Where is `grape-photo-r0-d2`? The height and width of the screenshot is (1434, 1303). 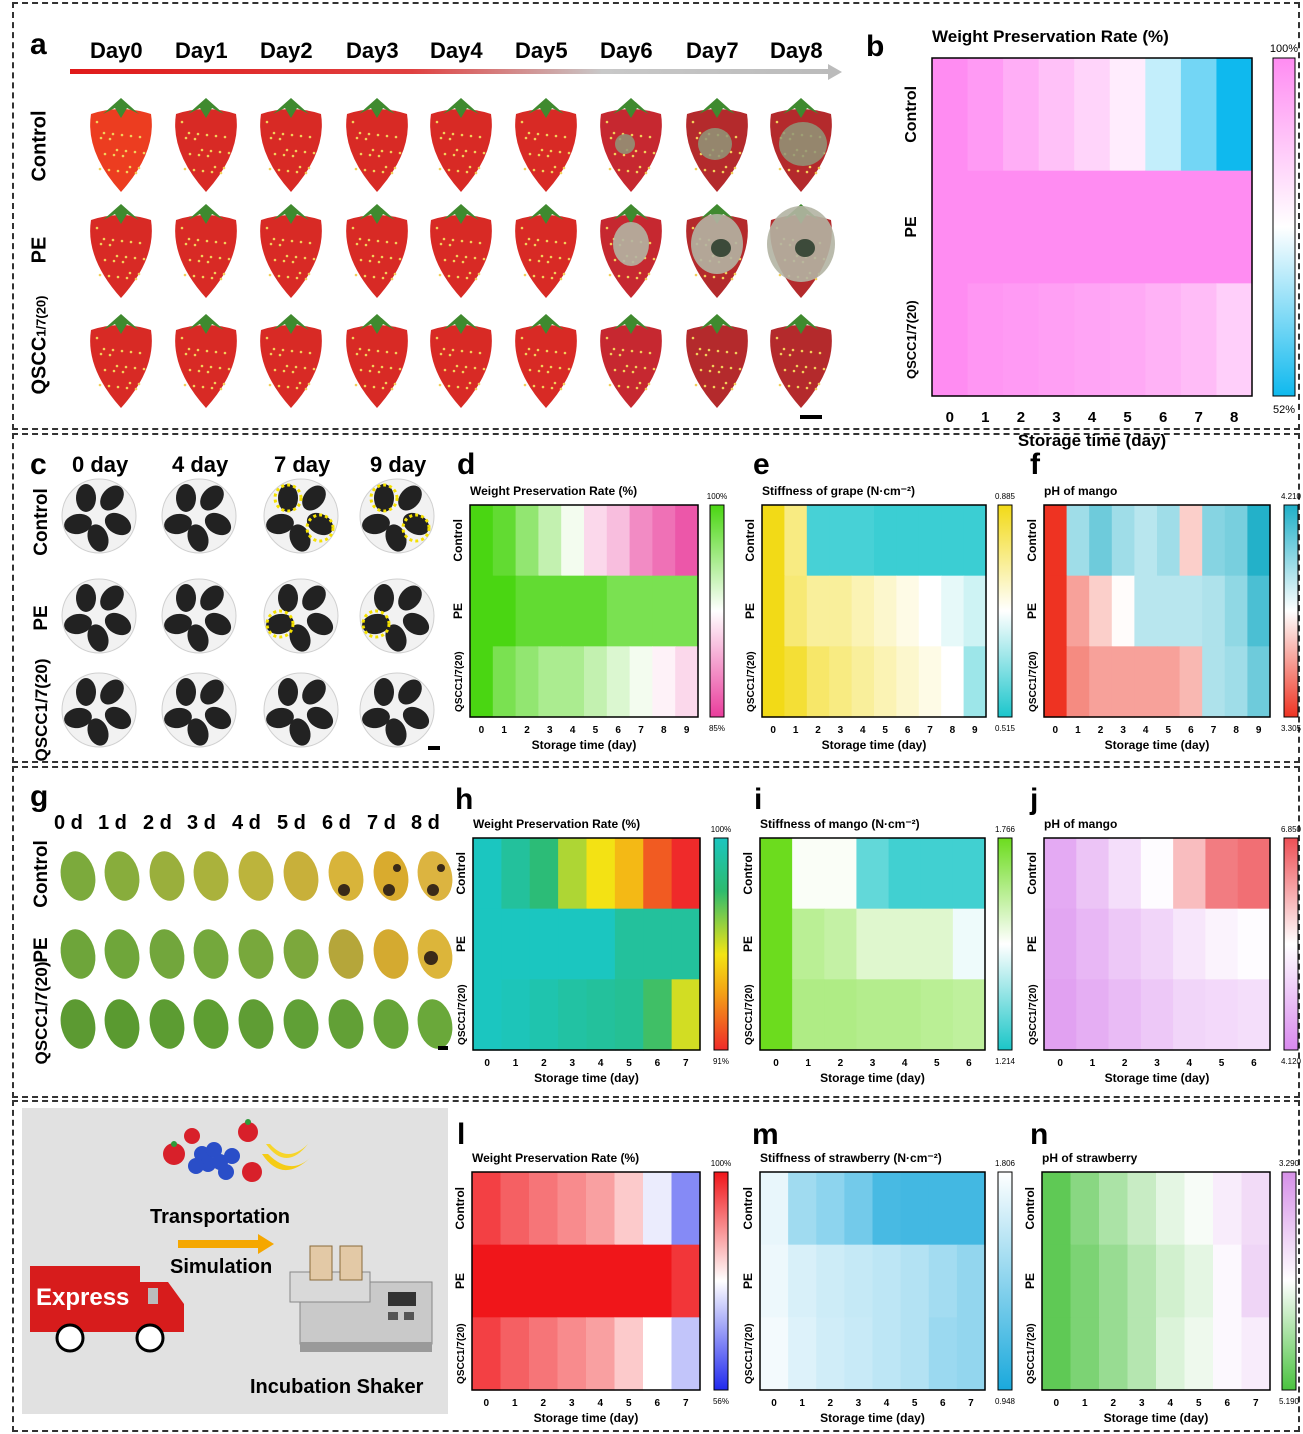 grape-photo-r0-d2 is located at coordinates (301, 516).